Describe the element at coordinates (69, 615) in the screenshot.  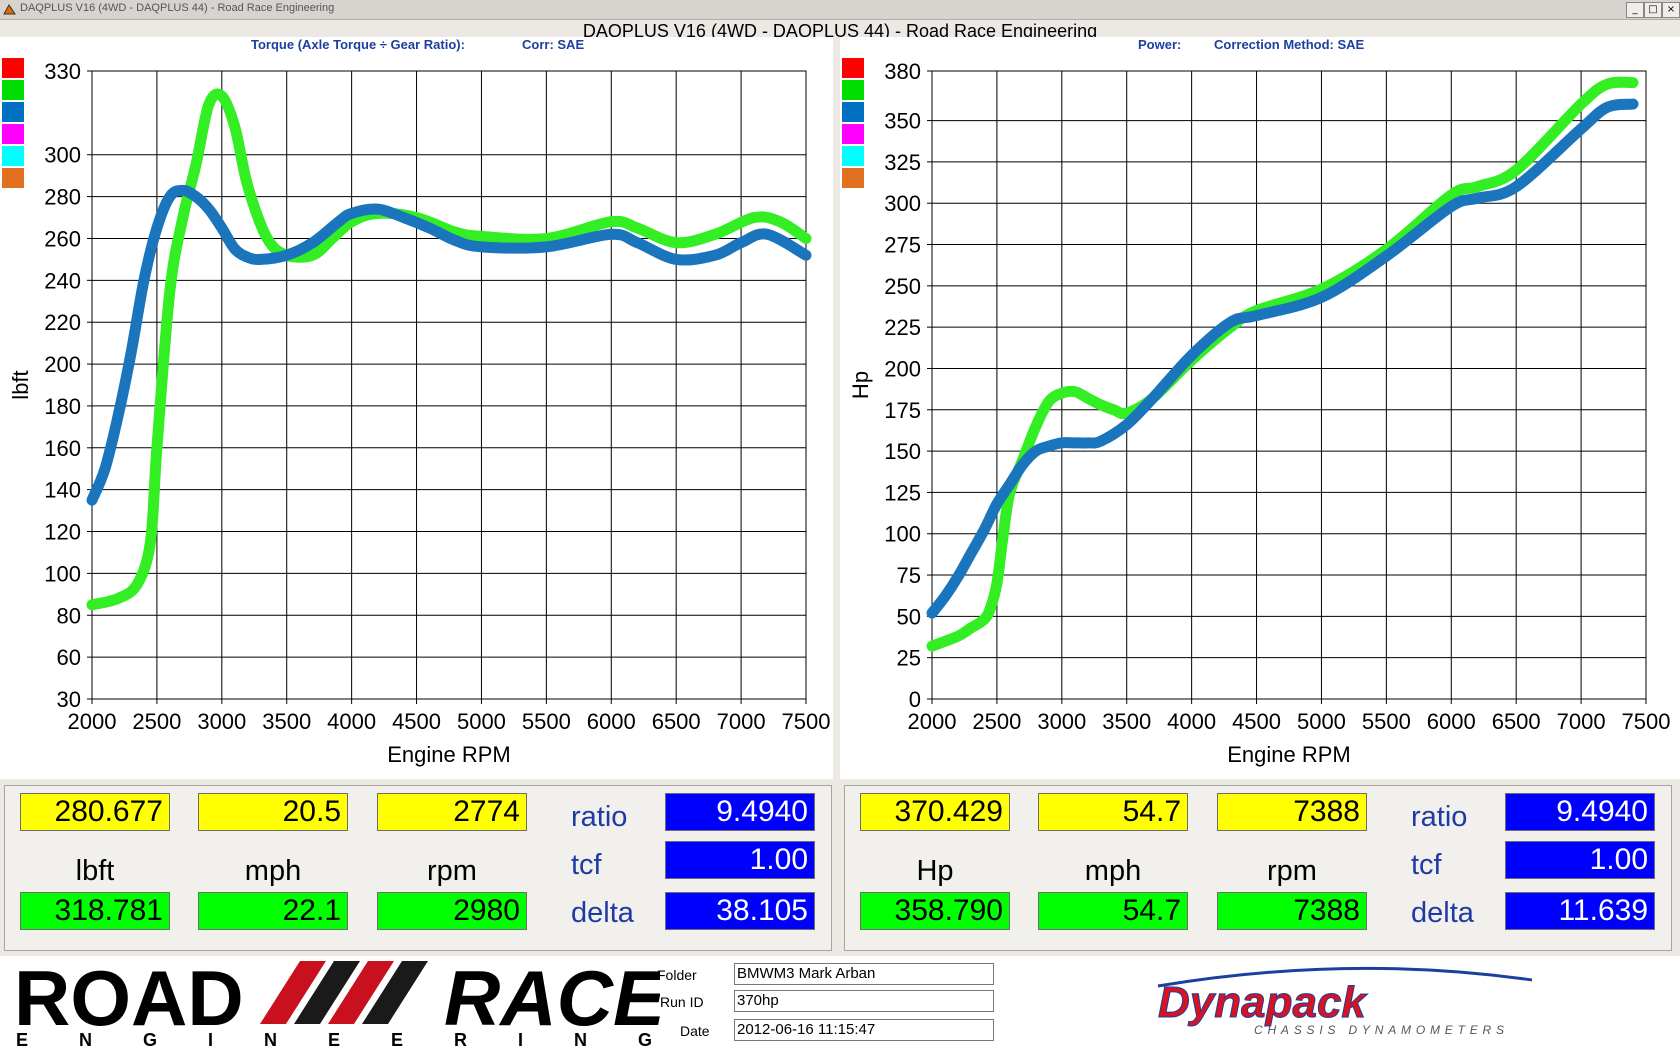
I see `y-tick-label: 80` at that location.